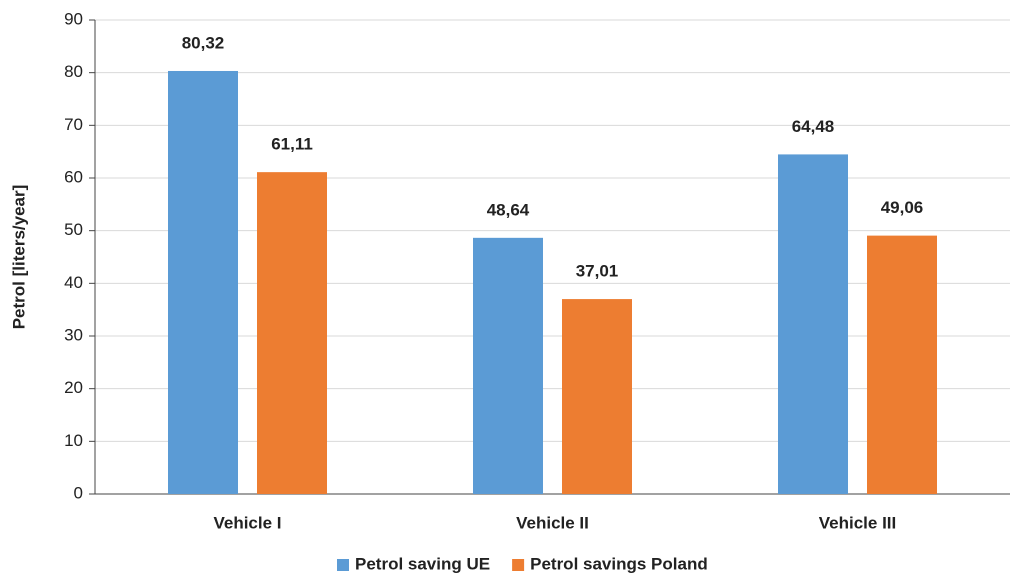 The height and width of the screenshot is (576, 1021). Describe the element at coordinates (597, 271) in the screenshot. I see `value-label: 37,01` at that location.